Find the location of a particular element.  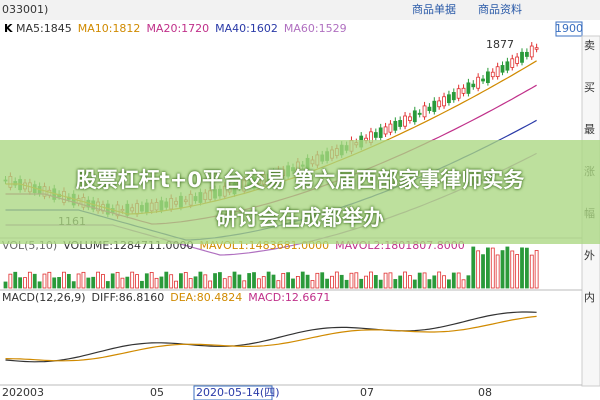

indicator: MA5:1845 is located at coordinates (44, 28).